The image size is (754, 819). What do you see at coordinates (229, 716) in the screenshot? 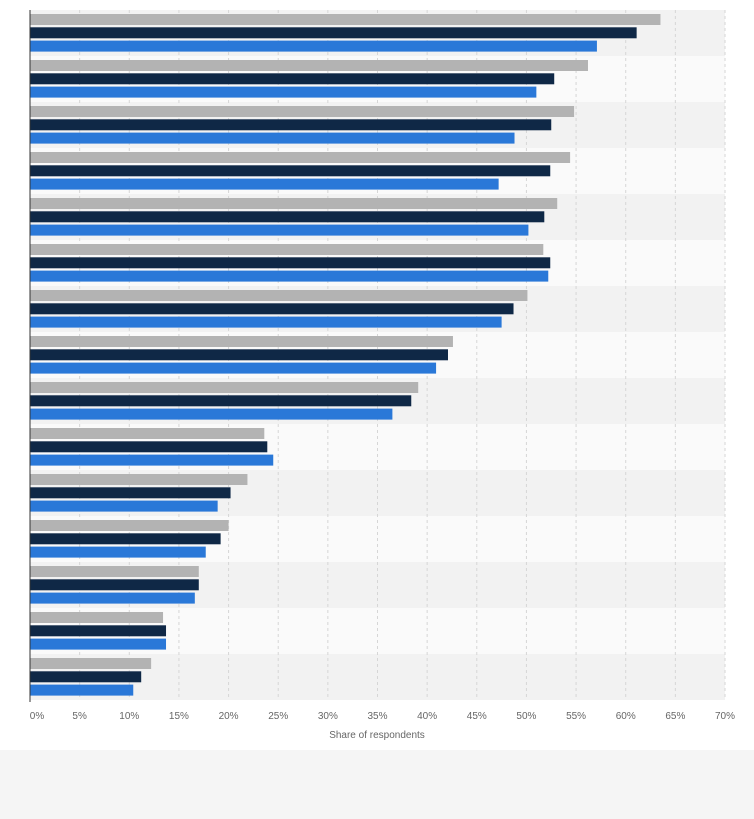
I see `x-tick-label-20pct: 20%` at bounding box center [229, 716].